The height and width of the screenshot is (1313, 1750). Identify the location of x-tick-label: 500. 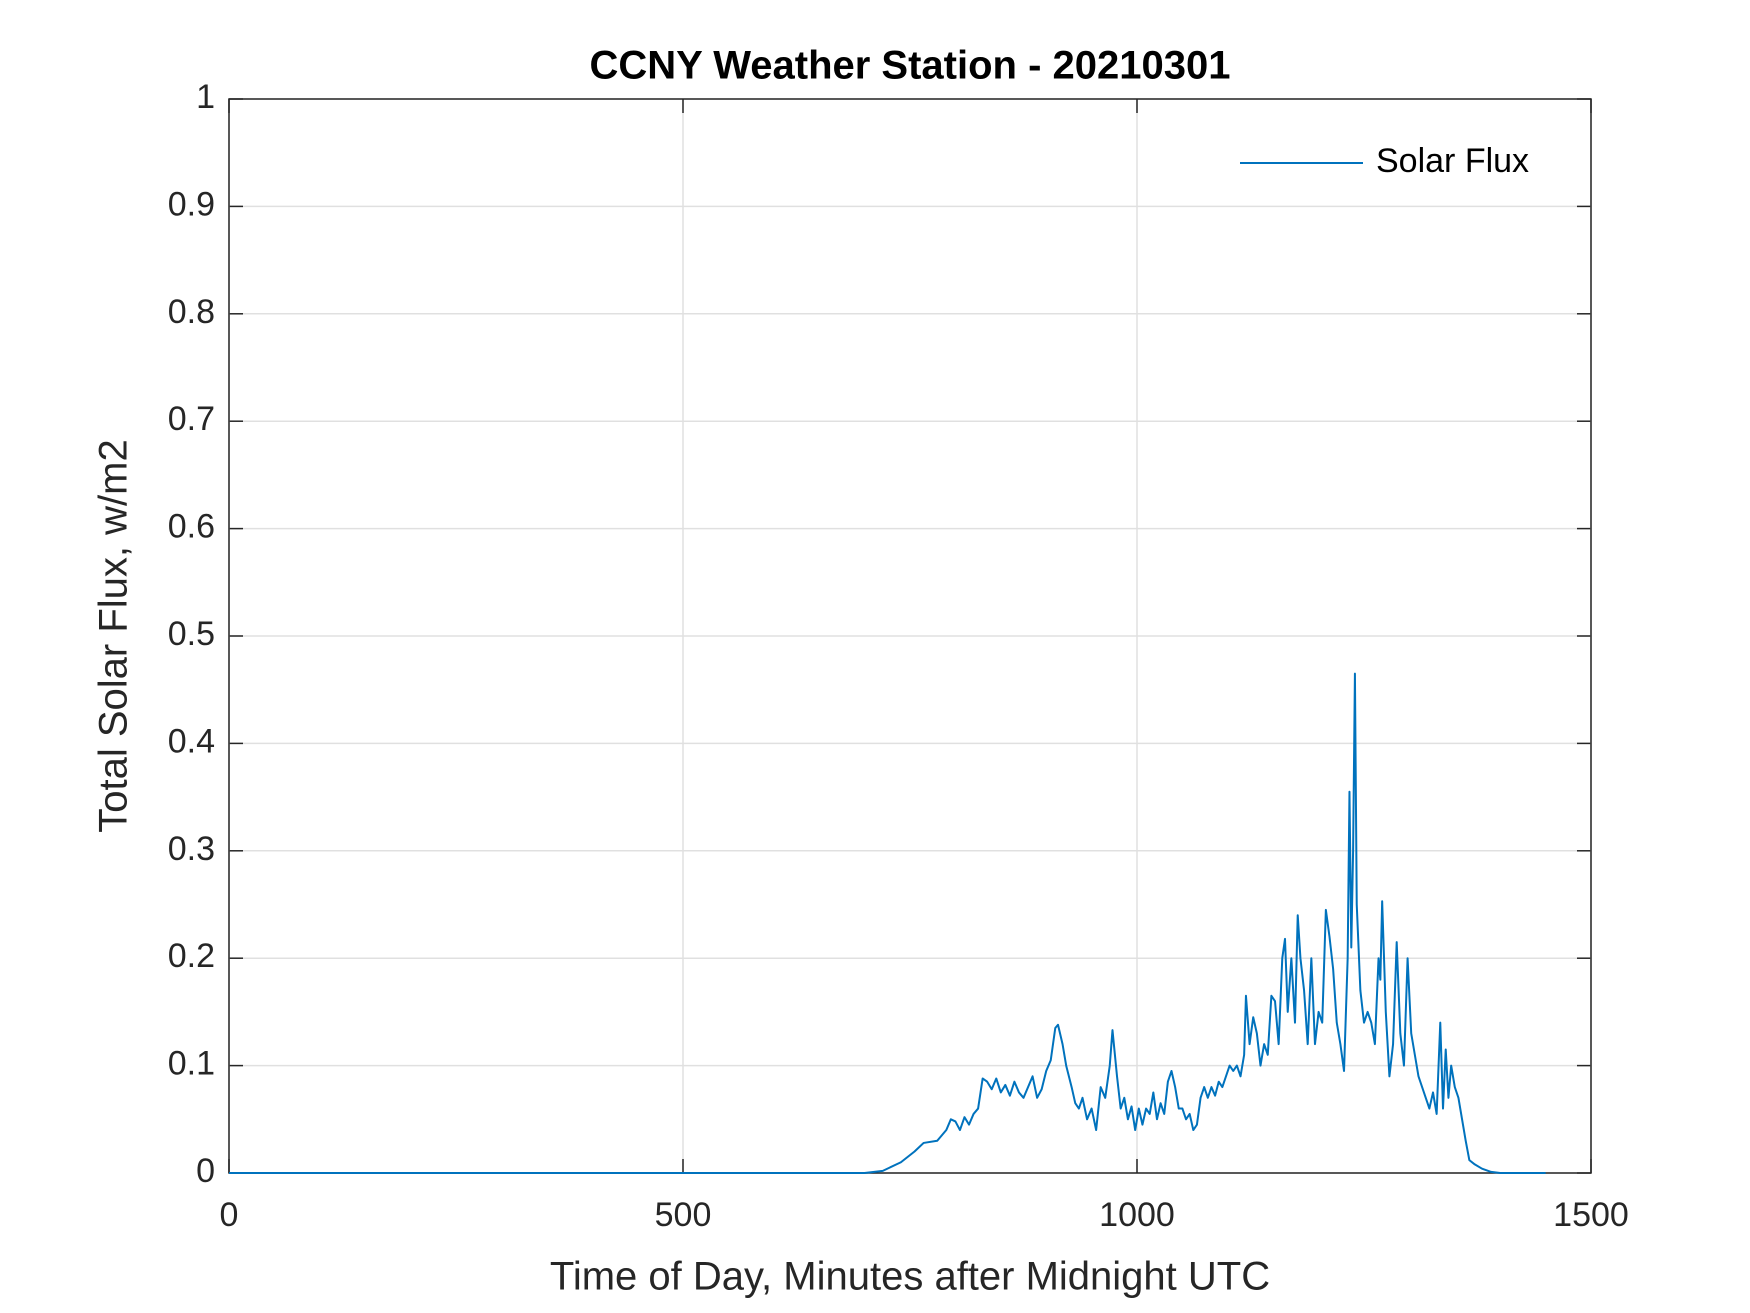
(683, 1215).